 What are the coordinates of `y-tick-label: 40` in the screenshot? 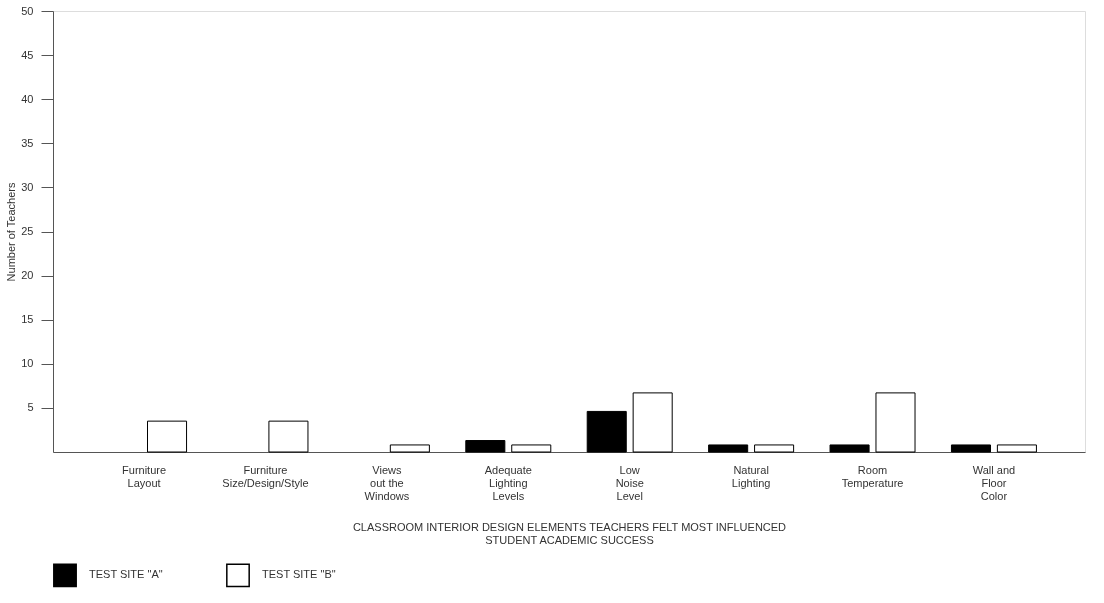 It's located at (27, 98).